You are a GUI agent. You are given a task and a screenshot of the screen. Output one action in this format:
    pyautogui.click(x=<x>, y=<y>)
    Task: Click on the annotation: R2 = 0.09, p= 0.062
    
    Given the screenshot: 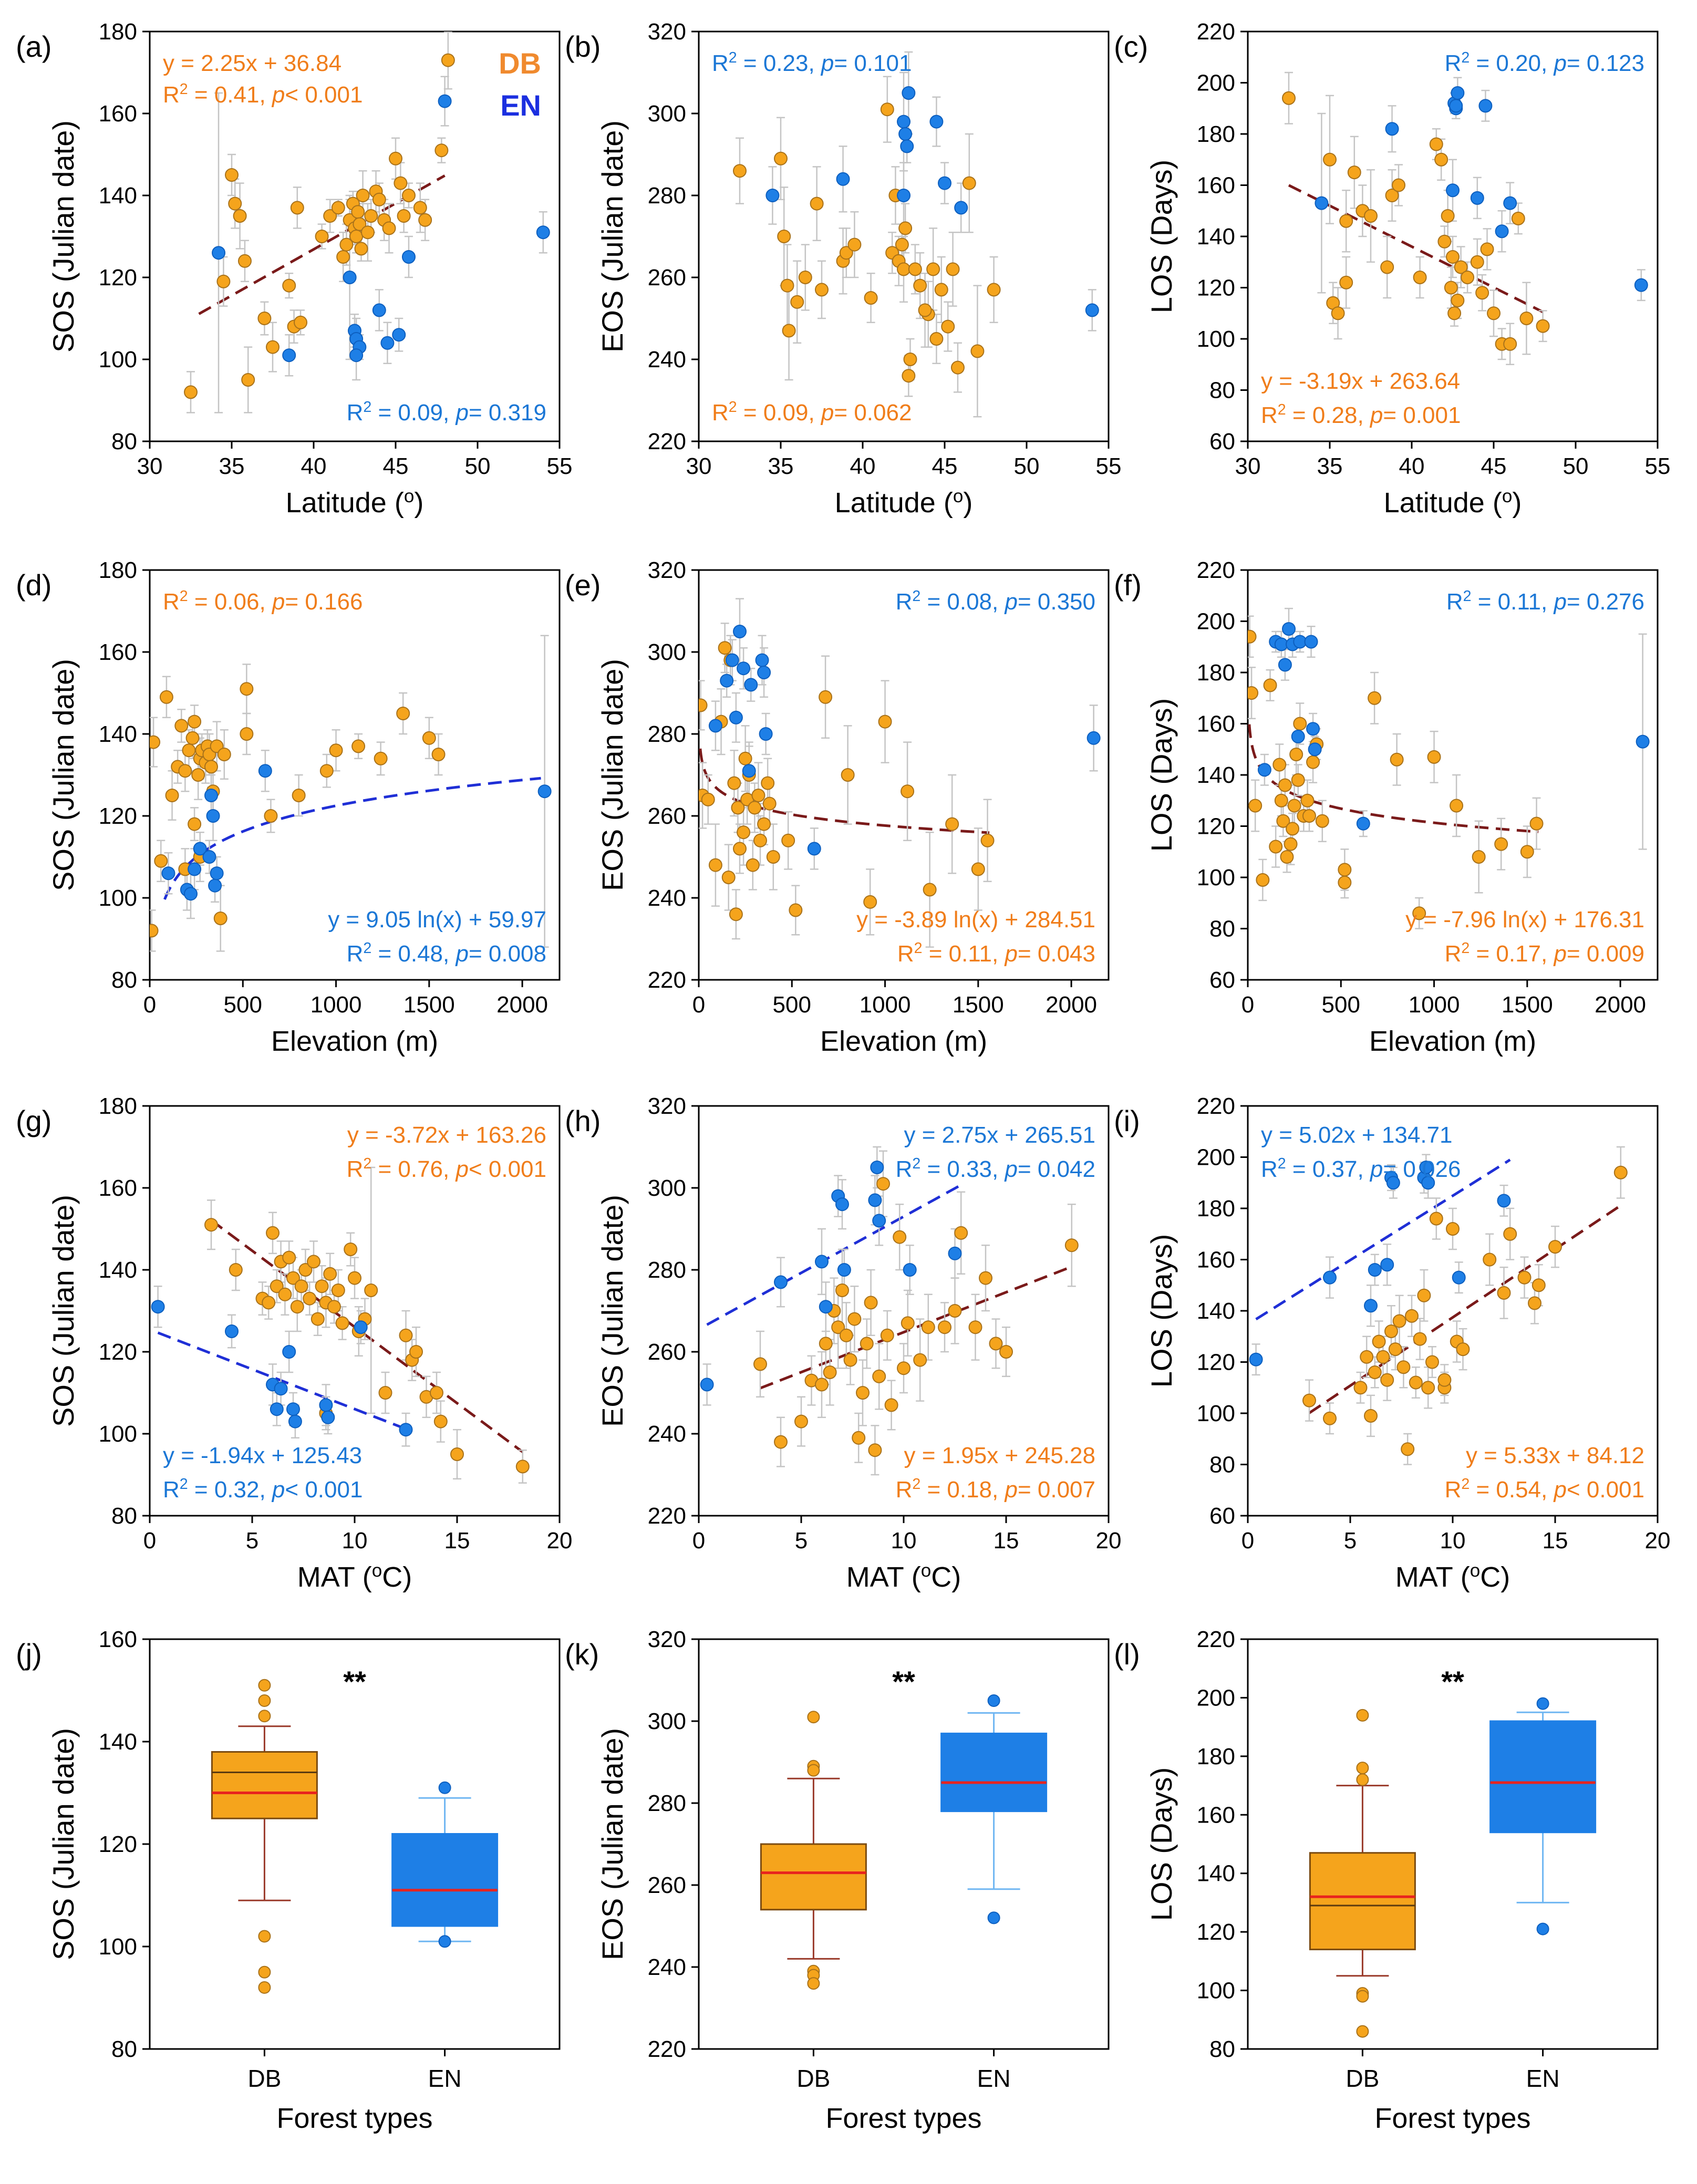 What is the action you would take?
    pyautogui.click(x=812, y=413)
    